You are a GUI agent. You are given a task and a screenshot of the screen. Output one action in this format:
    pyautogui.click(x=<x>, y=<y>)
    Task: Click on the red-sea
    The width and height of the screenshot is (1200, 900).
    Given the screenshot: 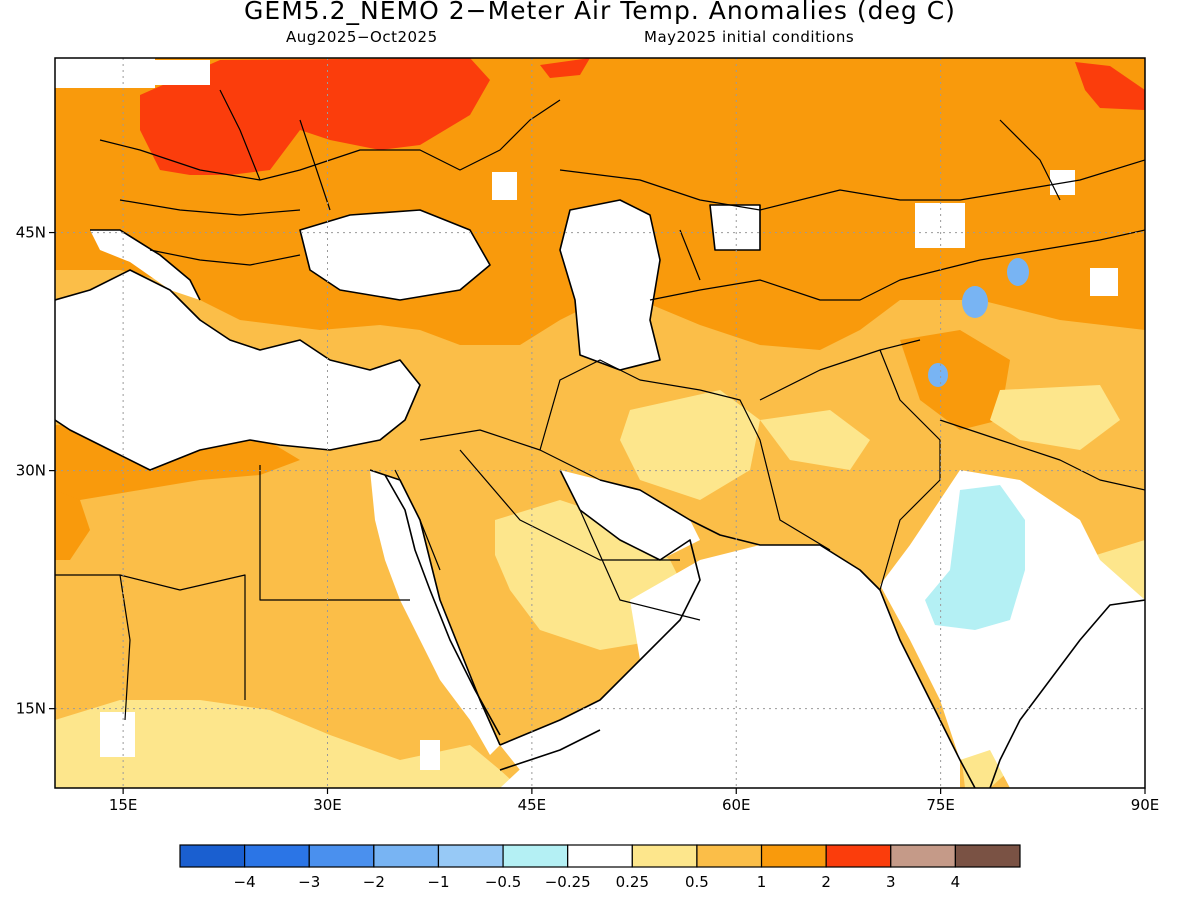 What is the action you would take?
    pyautogui.click(x=435, y=612)
    